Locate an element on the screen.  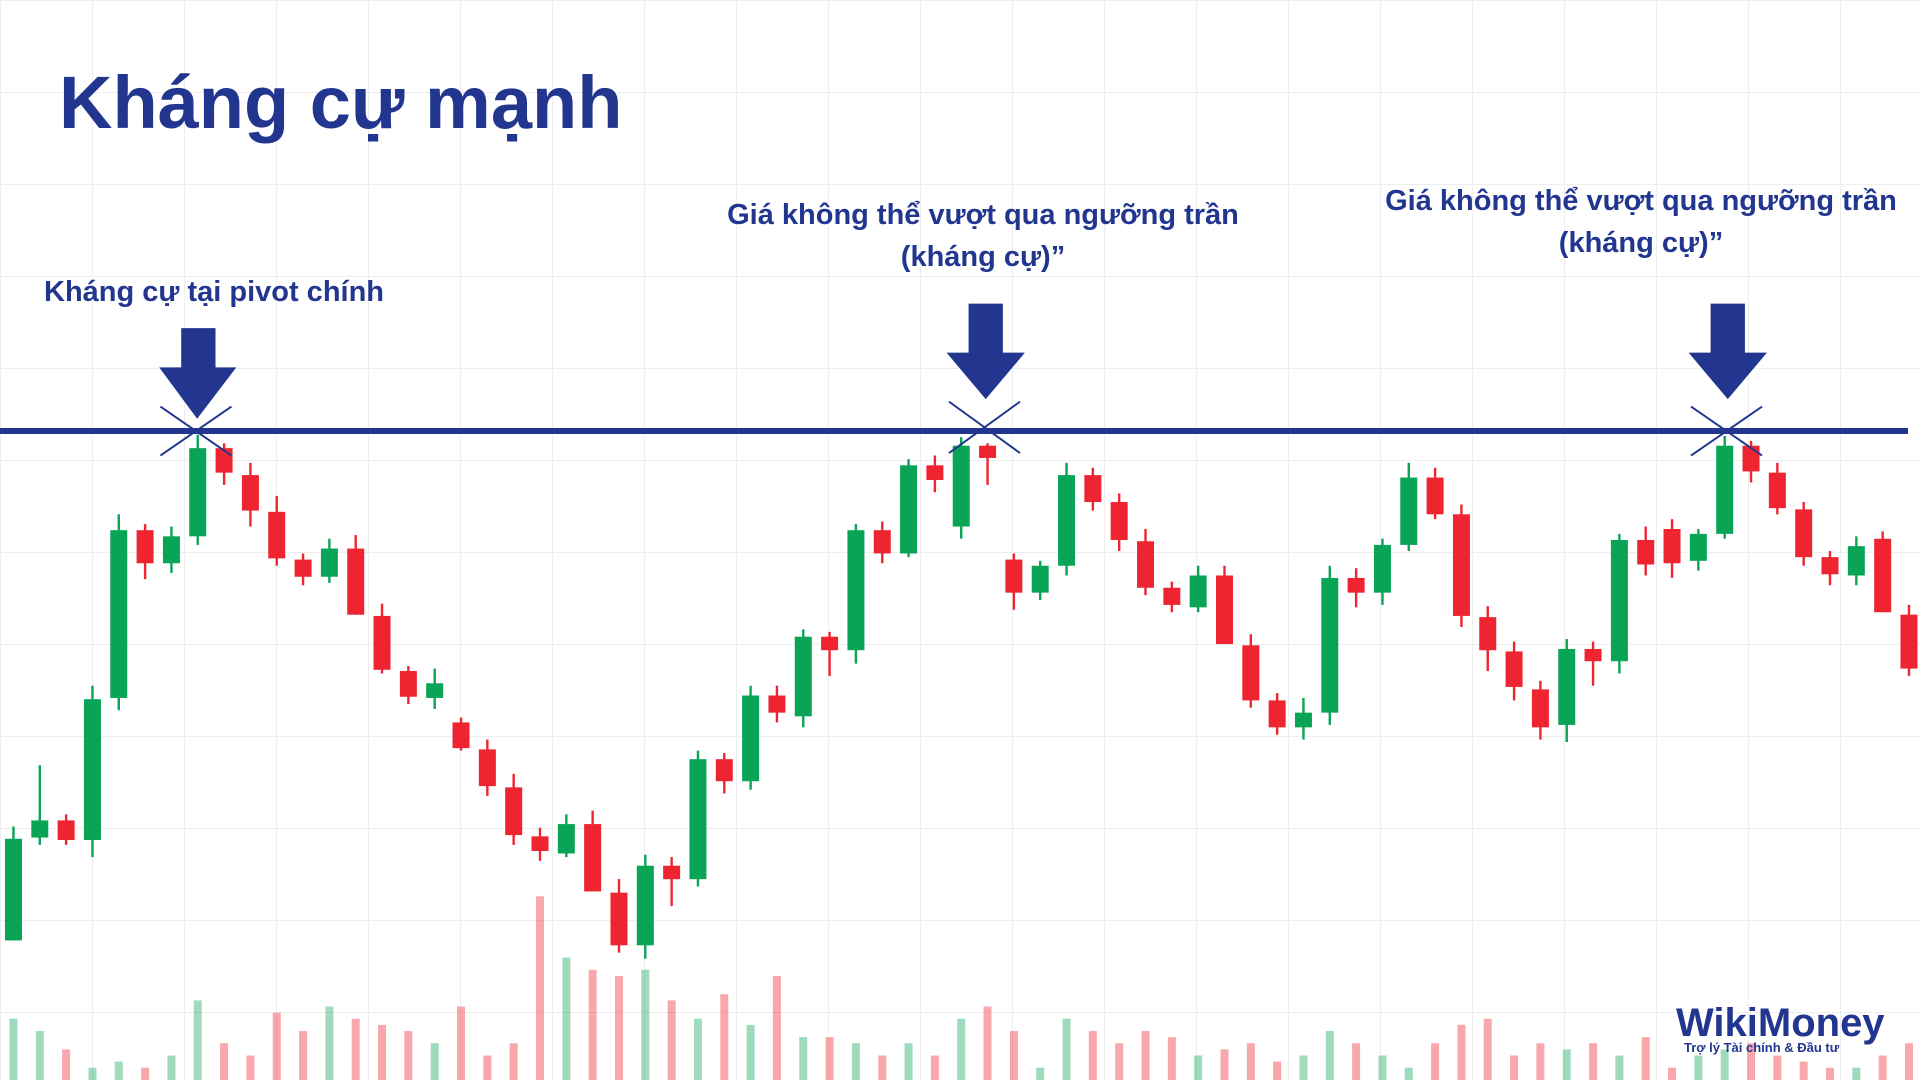
cross-marks is located at coordinates (961, 428).